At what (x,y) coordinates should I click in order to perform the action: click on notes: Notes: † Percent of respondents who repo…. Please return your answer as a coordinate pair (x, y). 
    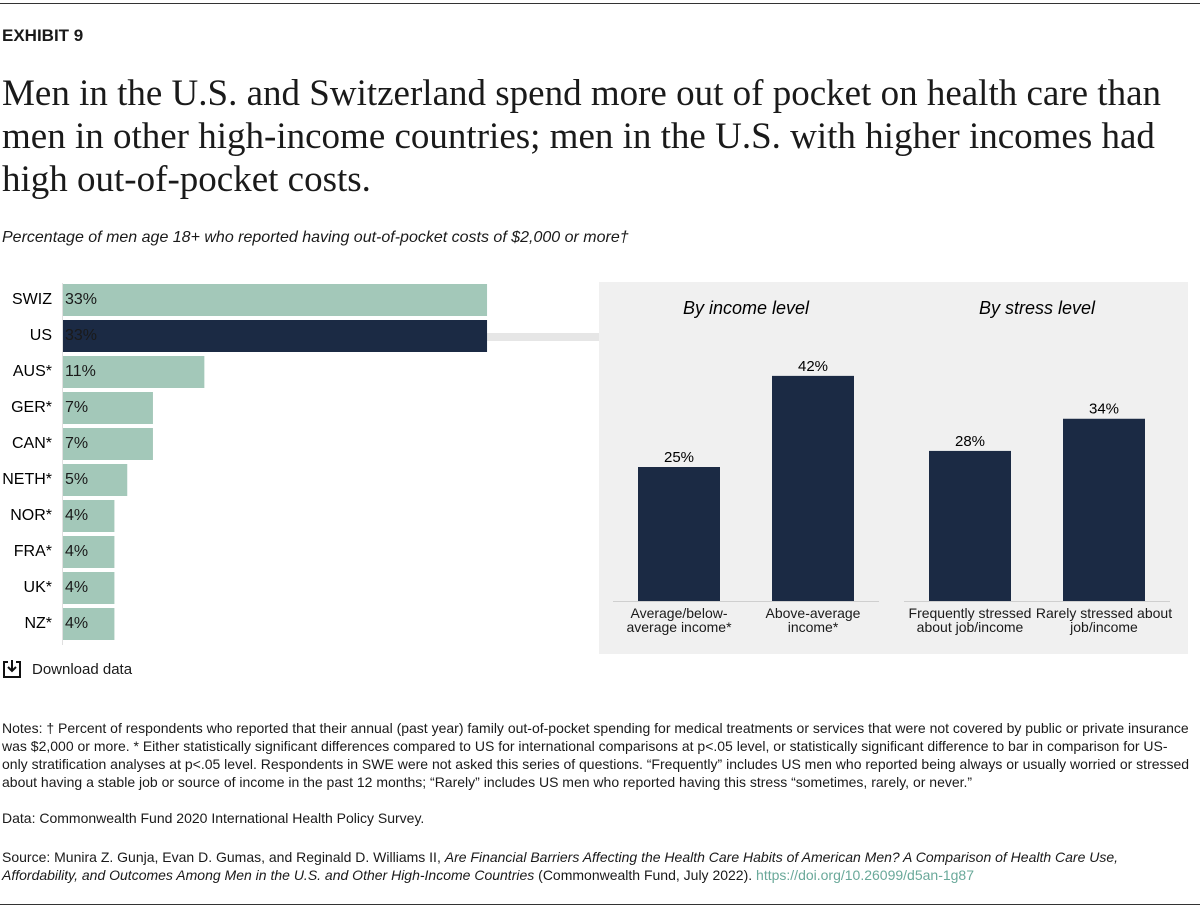
    Looking at the image, I should click on (596, 755).